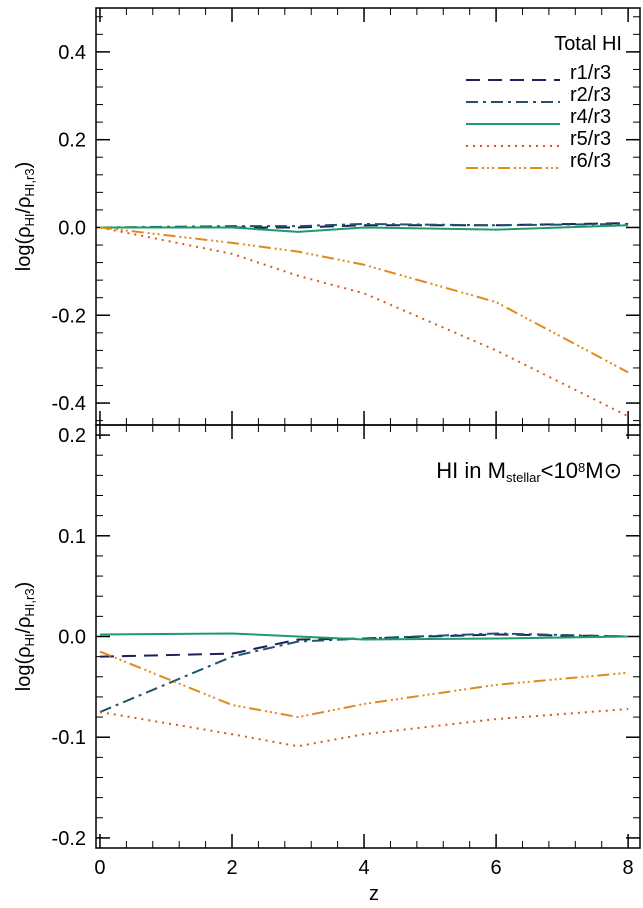 The height and width of the screenshot is (908, 643). Describe the element at coordinates (594, 470) in the screenshot. I see `panel-title-part: M` at that location.